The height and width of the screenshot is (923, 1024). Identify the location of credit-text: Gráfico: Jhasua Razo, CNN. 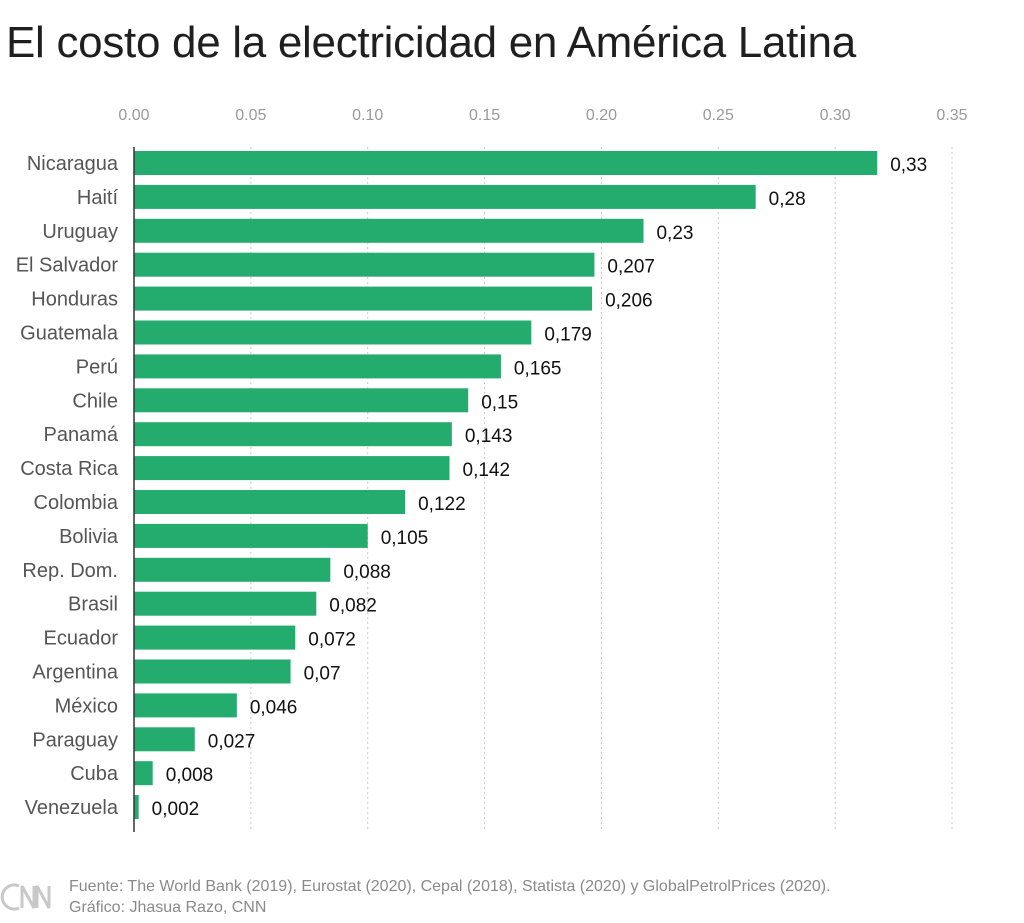
(168, 907).